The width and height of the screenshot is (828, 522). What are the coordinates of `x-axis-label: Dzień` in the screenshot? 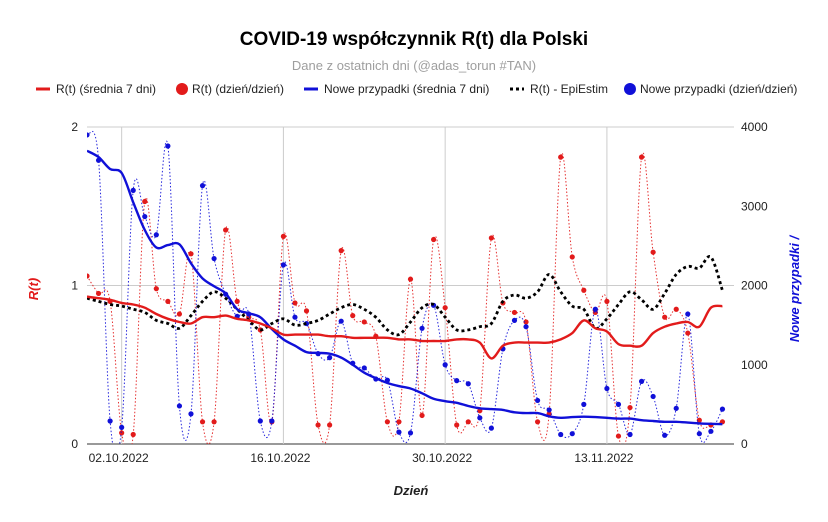 It's located at (411, 490).